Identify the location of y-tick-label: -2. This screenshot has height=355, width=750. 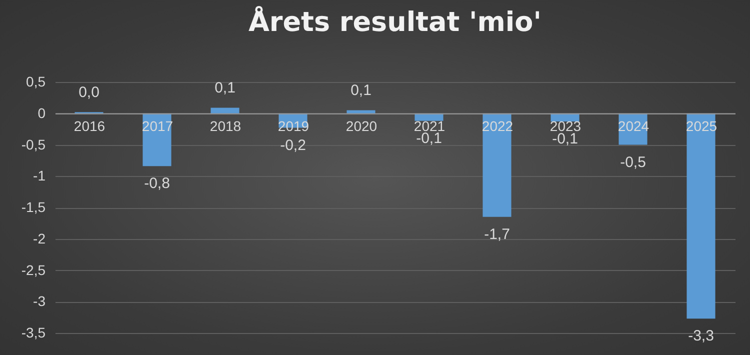
(39, 238).